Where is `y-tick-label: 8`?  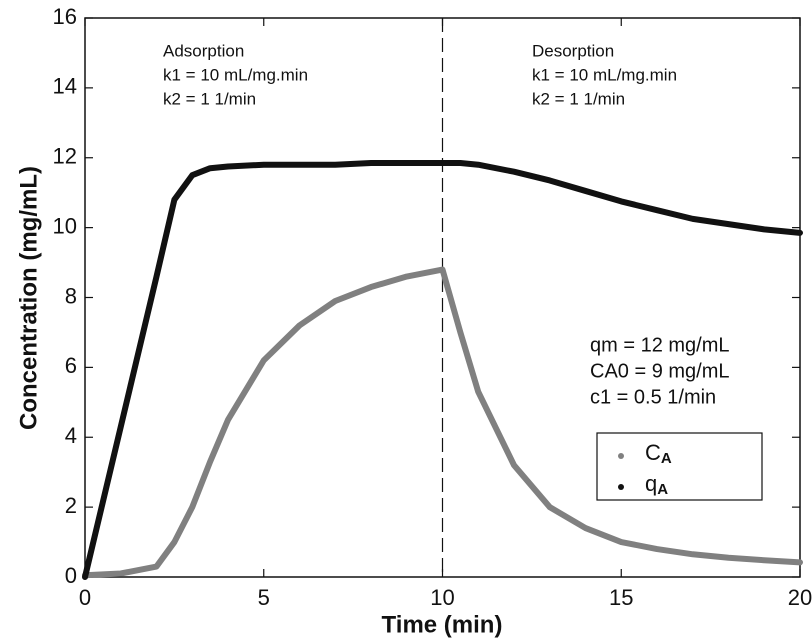
y-tick-label: 8 is located at coordinates (71, 295).